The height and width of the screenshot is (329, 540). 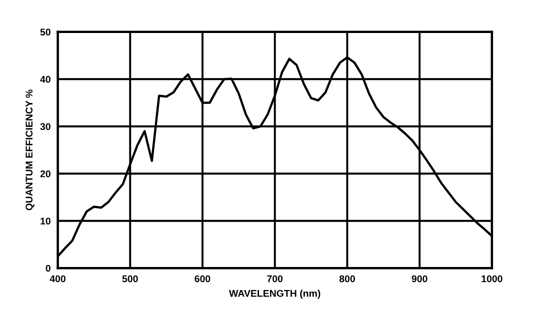 What do you see at coordinates (45, 174) in the screenshot?
I see `y-tick-label: 20` at bounding box center [45, 174].